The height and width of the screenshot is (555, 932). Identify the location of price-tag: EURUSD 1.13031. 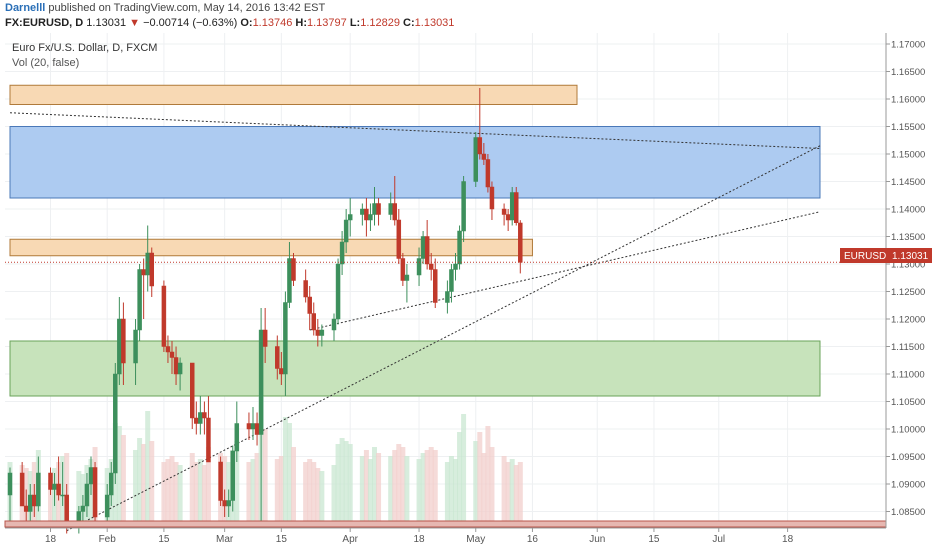
(886, 255).